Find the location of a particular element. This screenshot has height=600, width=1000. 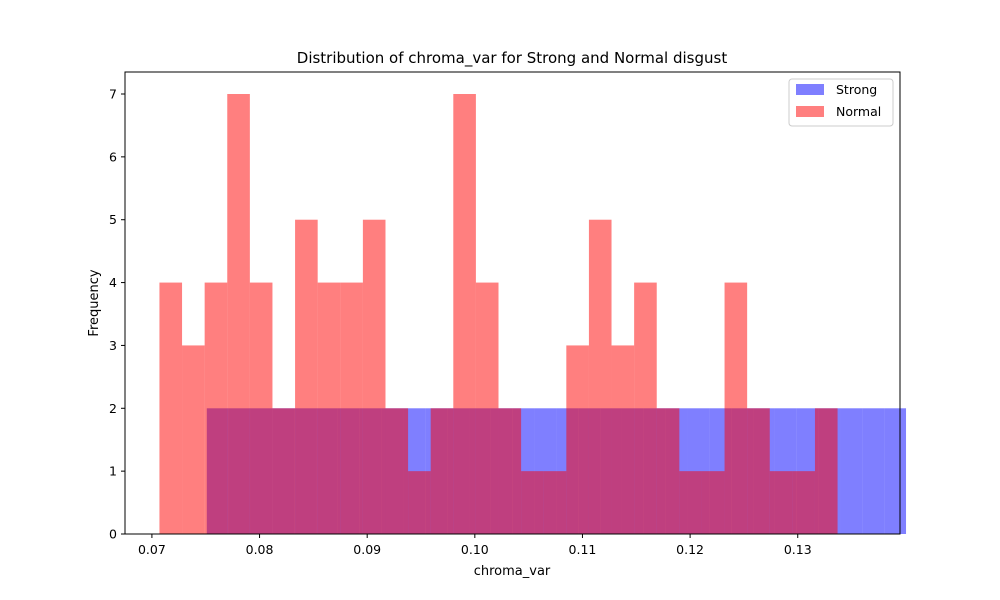

y-tick-label: 1 is located at coordinates (113, 471).